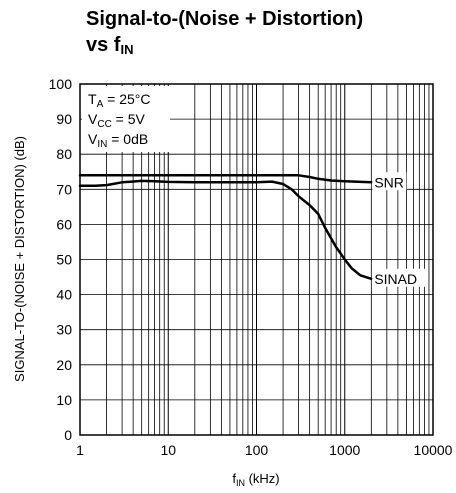 This screenshot has height=493, width=456. What do you see at coordinates (64, 224) in the screenshot?
I see `y-tick-label: 60` at bounding box center [64, 224].